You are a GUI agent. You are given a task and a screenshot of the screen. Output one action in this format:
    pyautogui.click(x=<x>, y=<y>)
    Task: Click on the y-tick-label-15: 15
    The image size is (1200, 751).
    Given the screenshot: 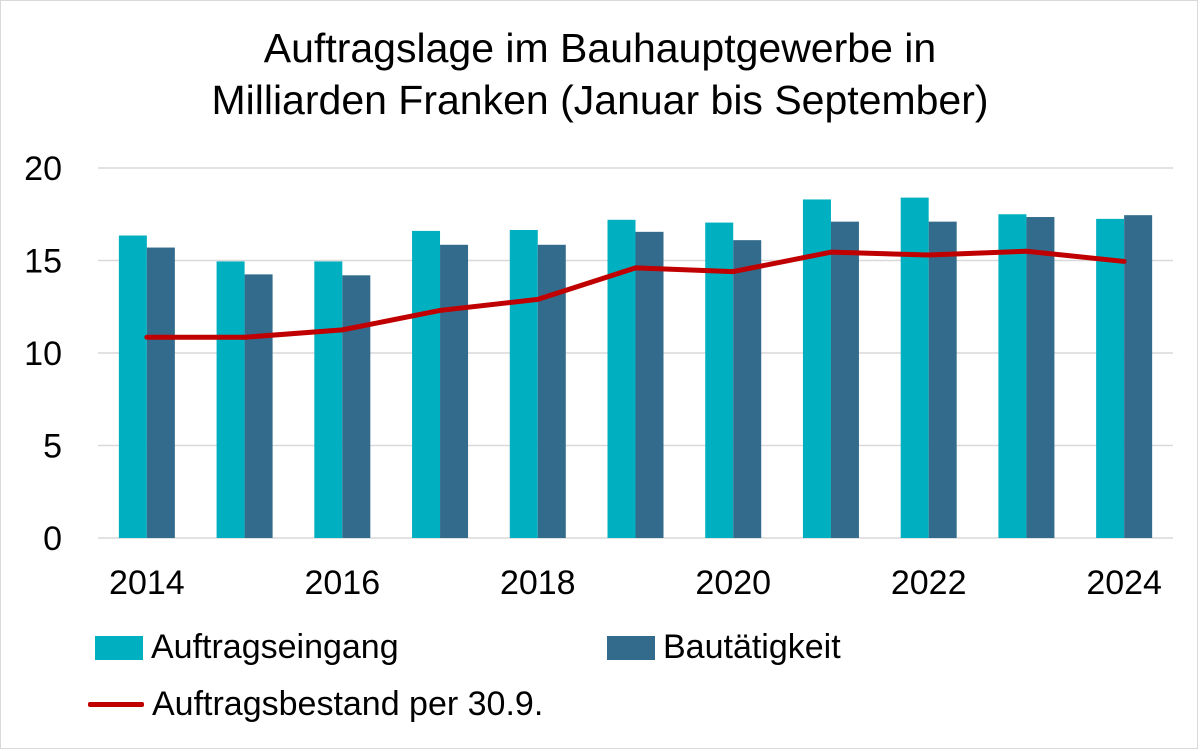 What is the action you would take?
    pyautogui.click(x=43, y=262)
    